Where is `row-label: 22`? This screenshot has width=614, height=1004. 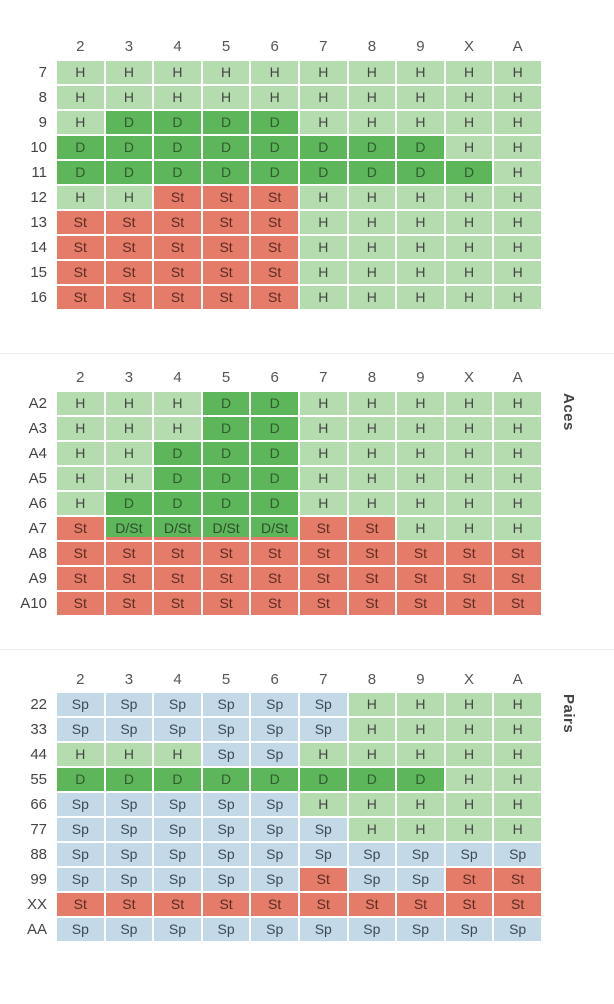
row-label: 22 is located at coordinates (38, 704).